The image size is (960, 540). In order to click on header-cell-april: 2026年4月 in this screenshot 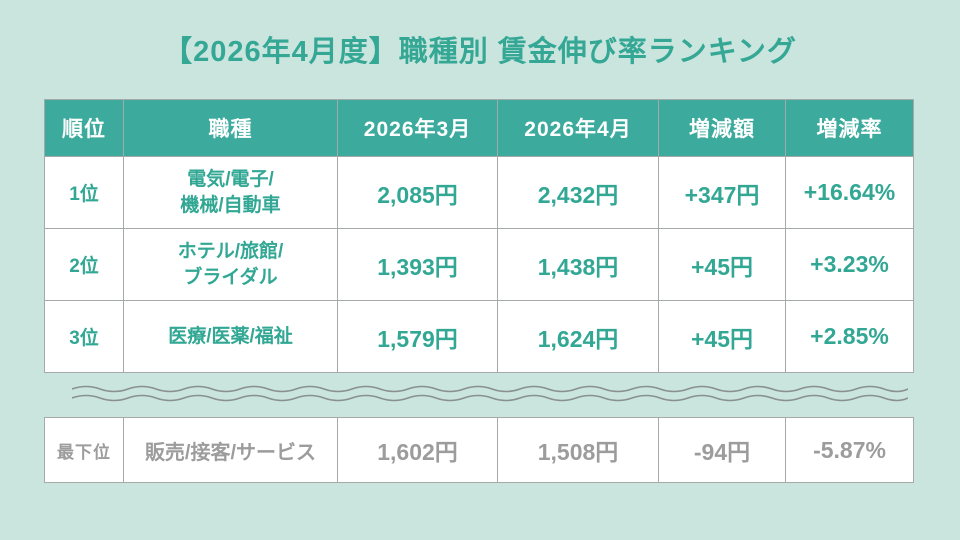, I will do `click(578, 128)`.